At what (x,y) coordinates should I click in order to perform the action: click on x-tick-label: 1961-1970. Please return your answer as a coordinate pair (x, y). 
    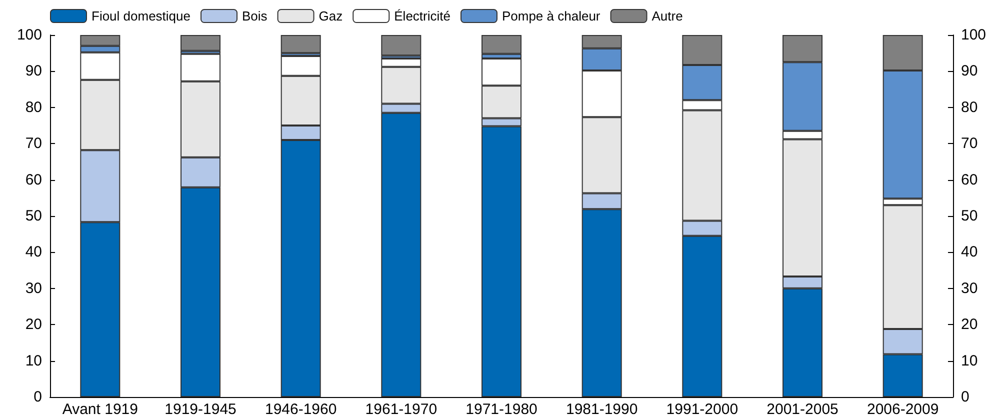
    Looking at the image, I should click on (401, 409).